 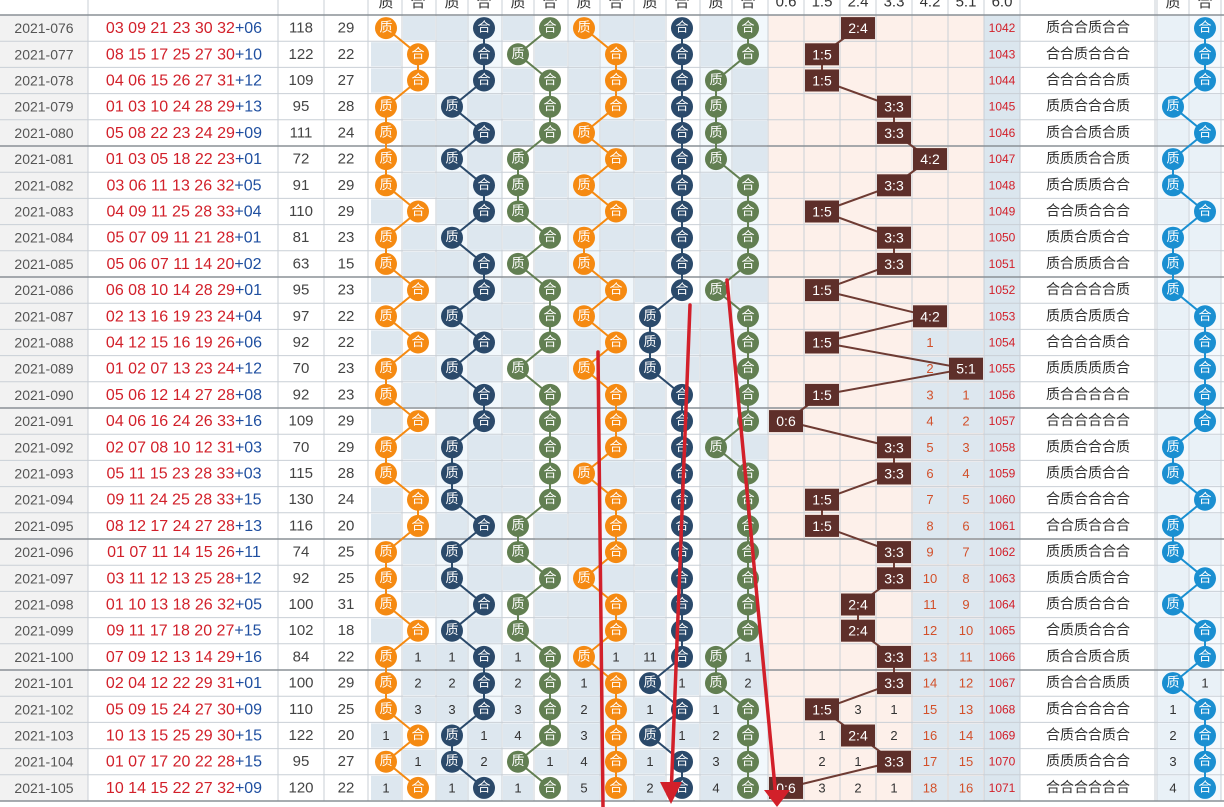 I want to click on missing-count: 14, so click(x=930, y=683).